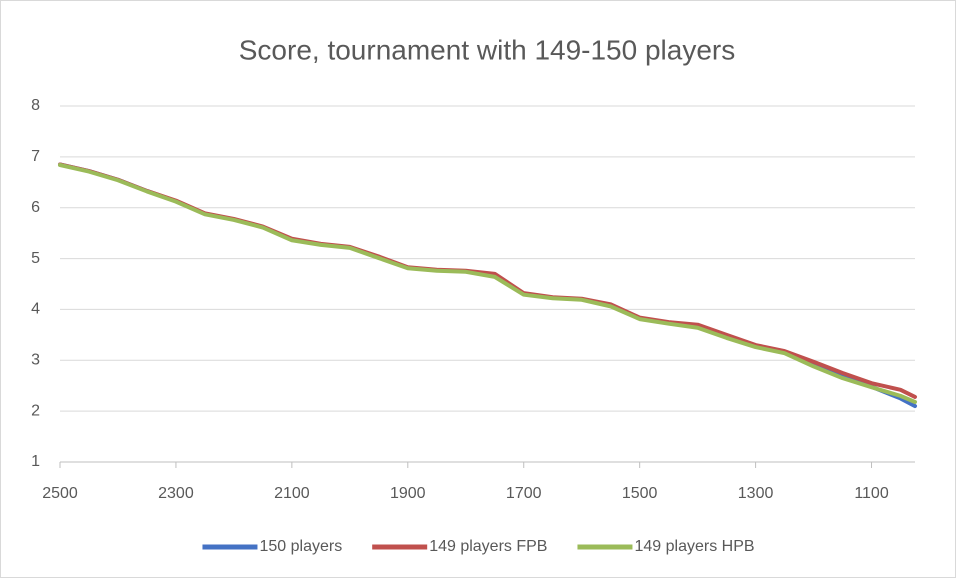  I want to click on x-tick-label: 1700, so click(524, 493).